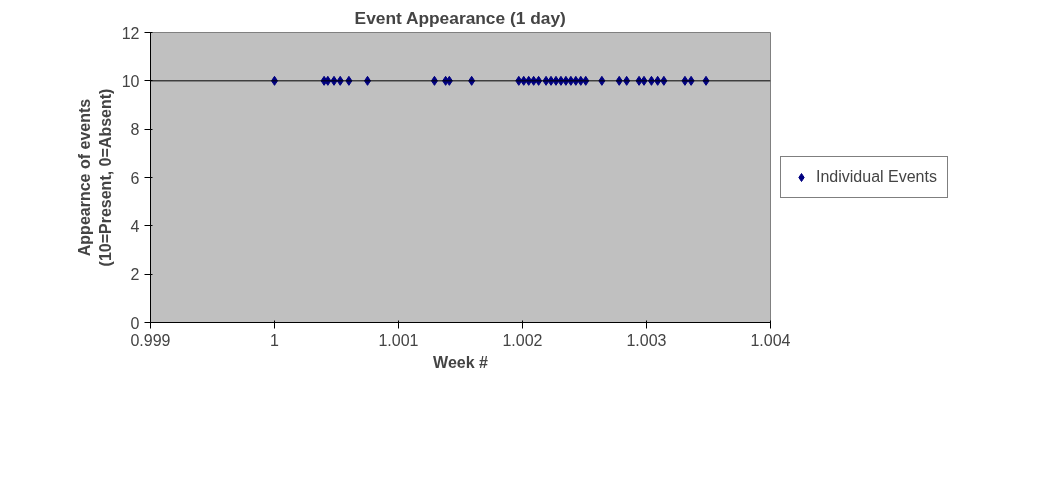 The image size is (1050, 495). I want to click on x-axis-title: Week #, so click(461, 362).